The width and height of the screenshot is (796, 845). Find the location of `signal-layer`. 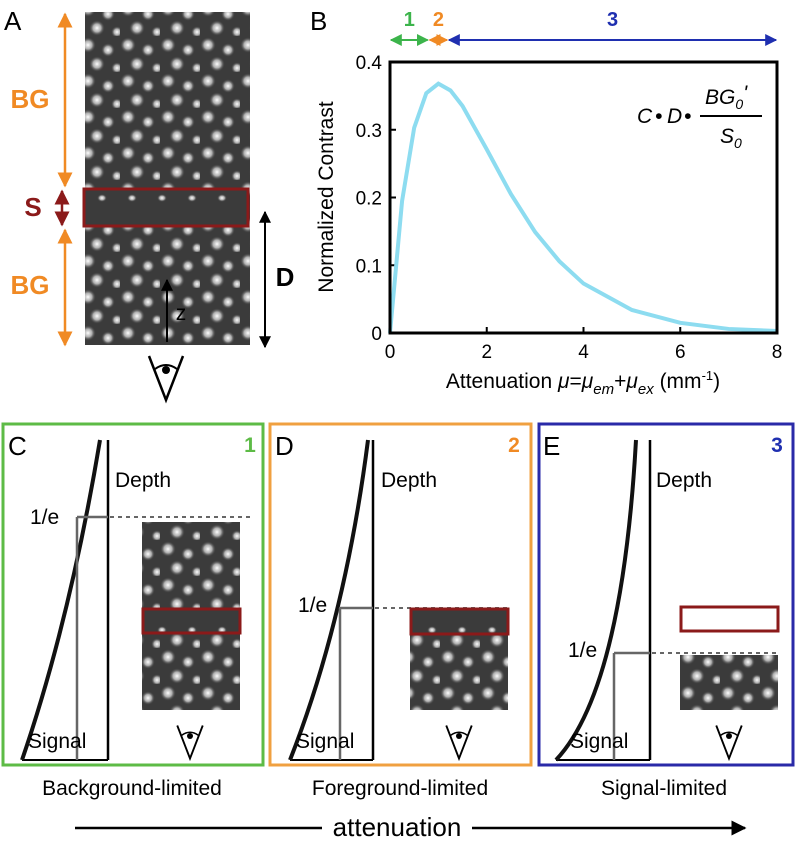

signal-layer is located at coordinates (166, 208).